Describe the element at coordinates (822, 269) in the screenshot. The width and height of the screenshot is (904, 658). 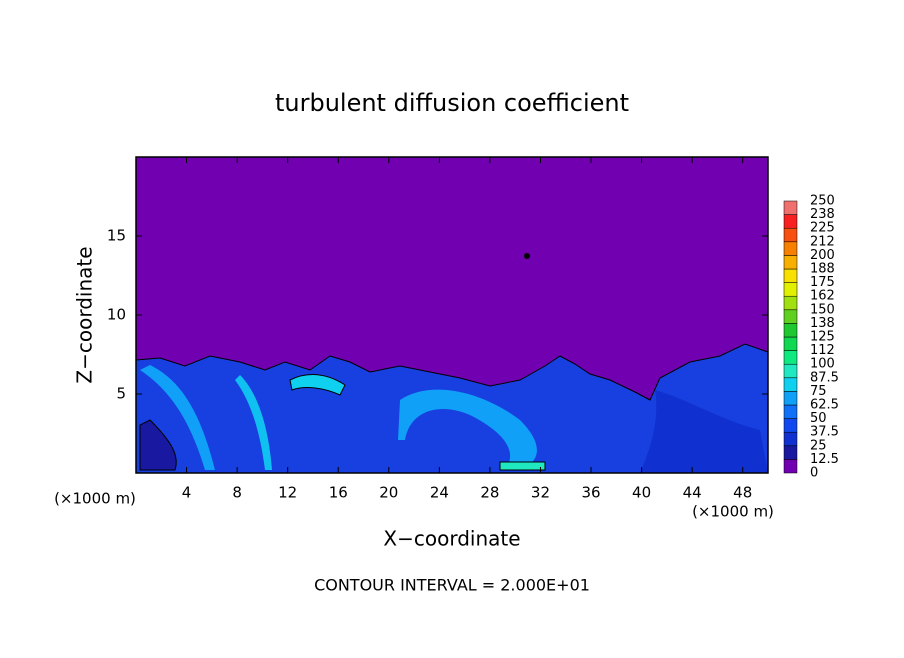
I see `colorbar-label: 188` at that location.